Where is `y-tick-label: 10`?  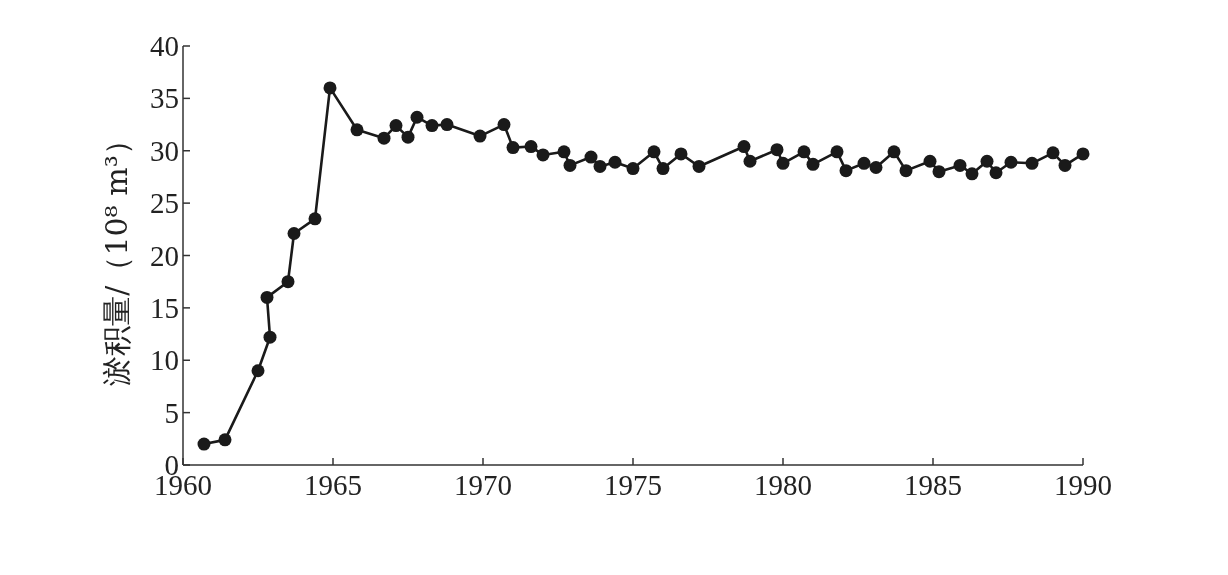
y-tick-label: 10 is located at coordinates (164, 360).